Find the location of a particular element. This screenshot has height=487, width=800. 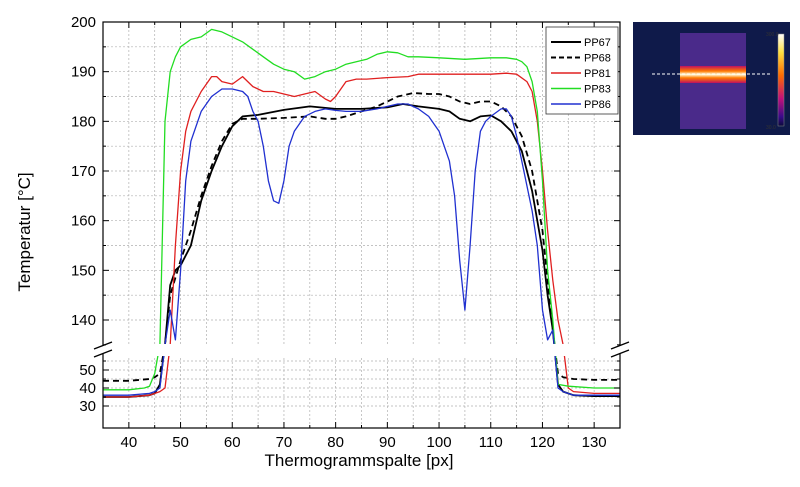

x-tick-label: 100 is located at coordinates (439, 442).